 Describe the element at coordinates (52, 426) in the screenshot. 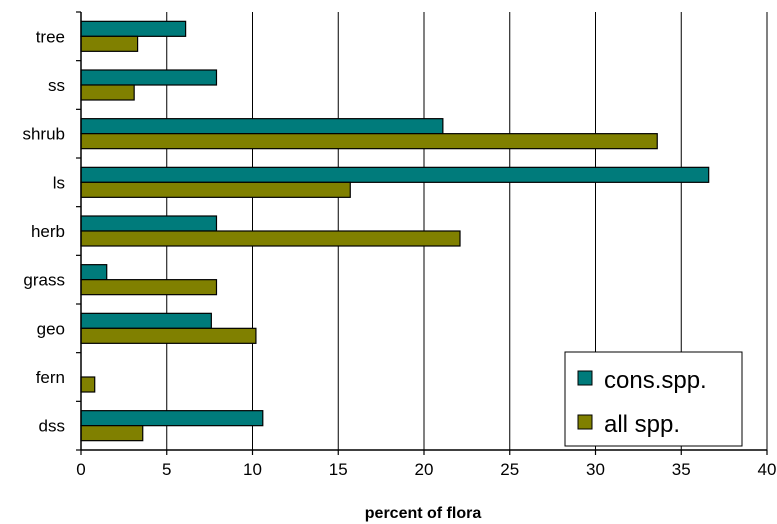

I see `category-label-dss: dss` at that location.